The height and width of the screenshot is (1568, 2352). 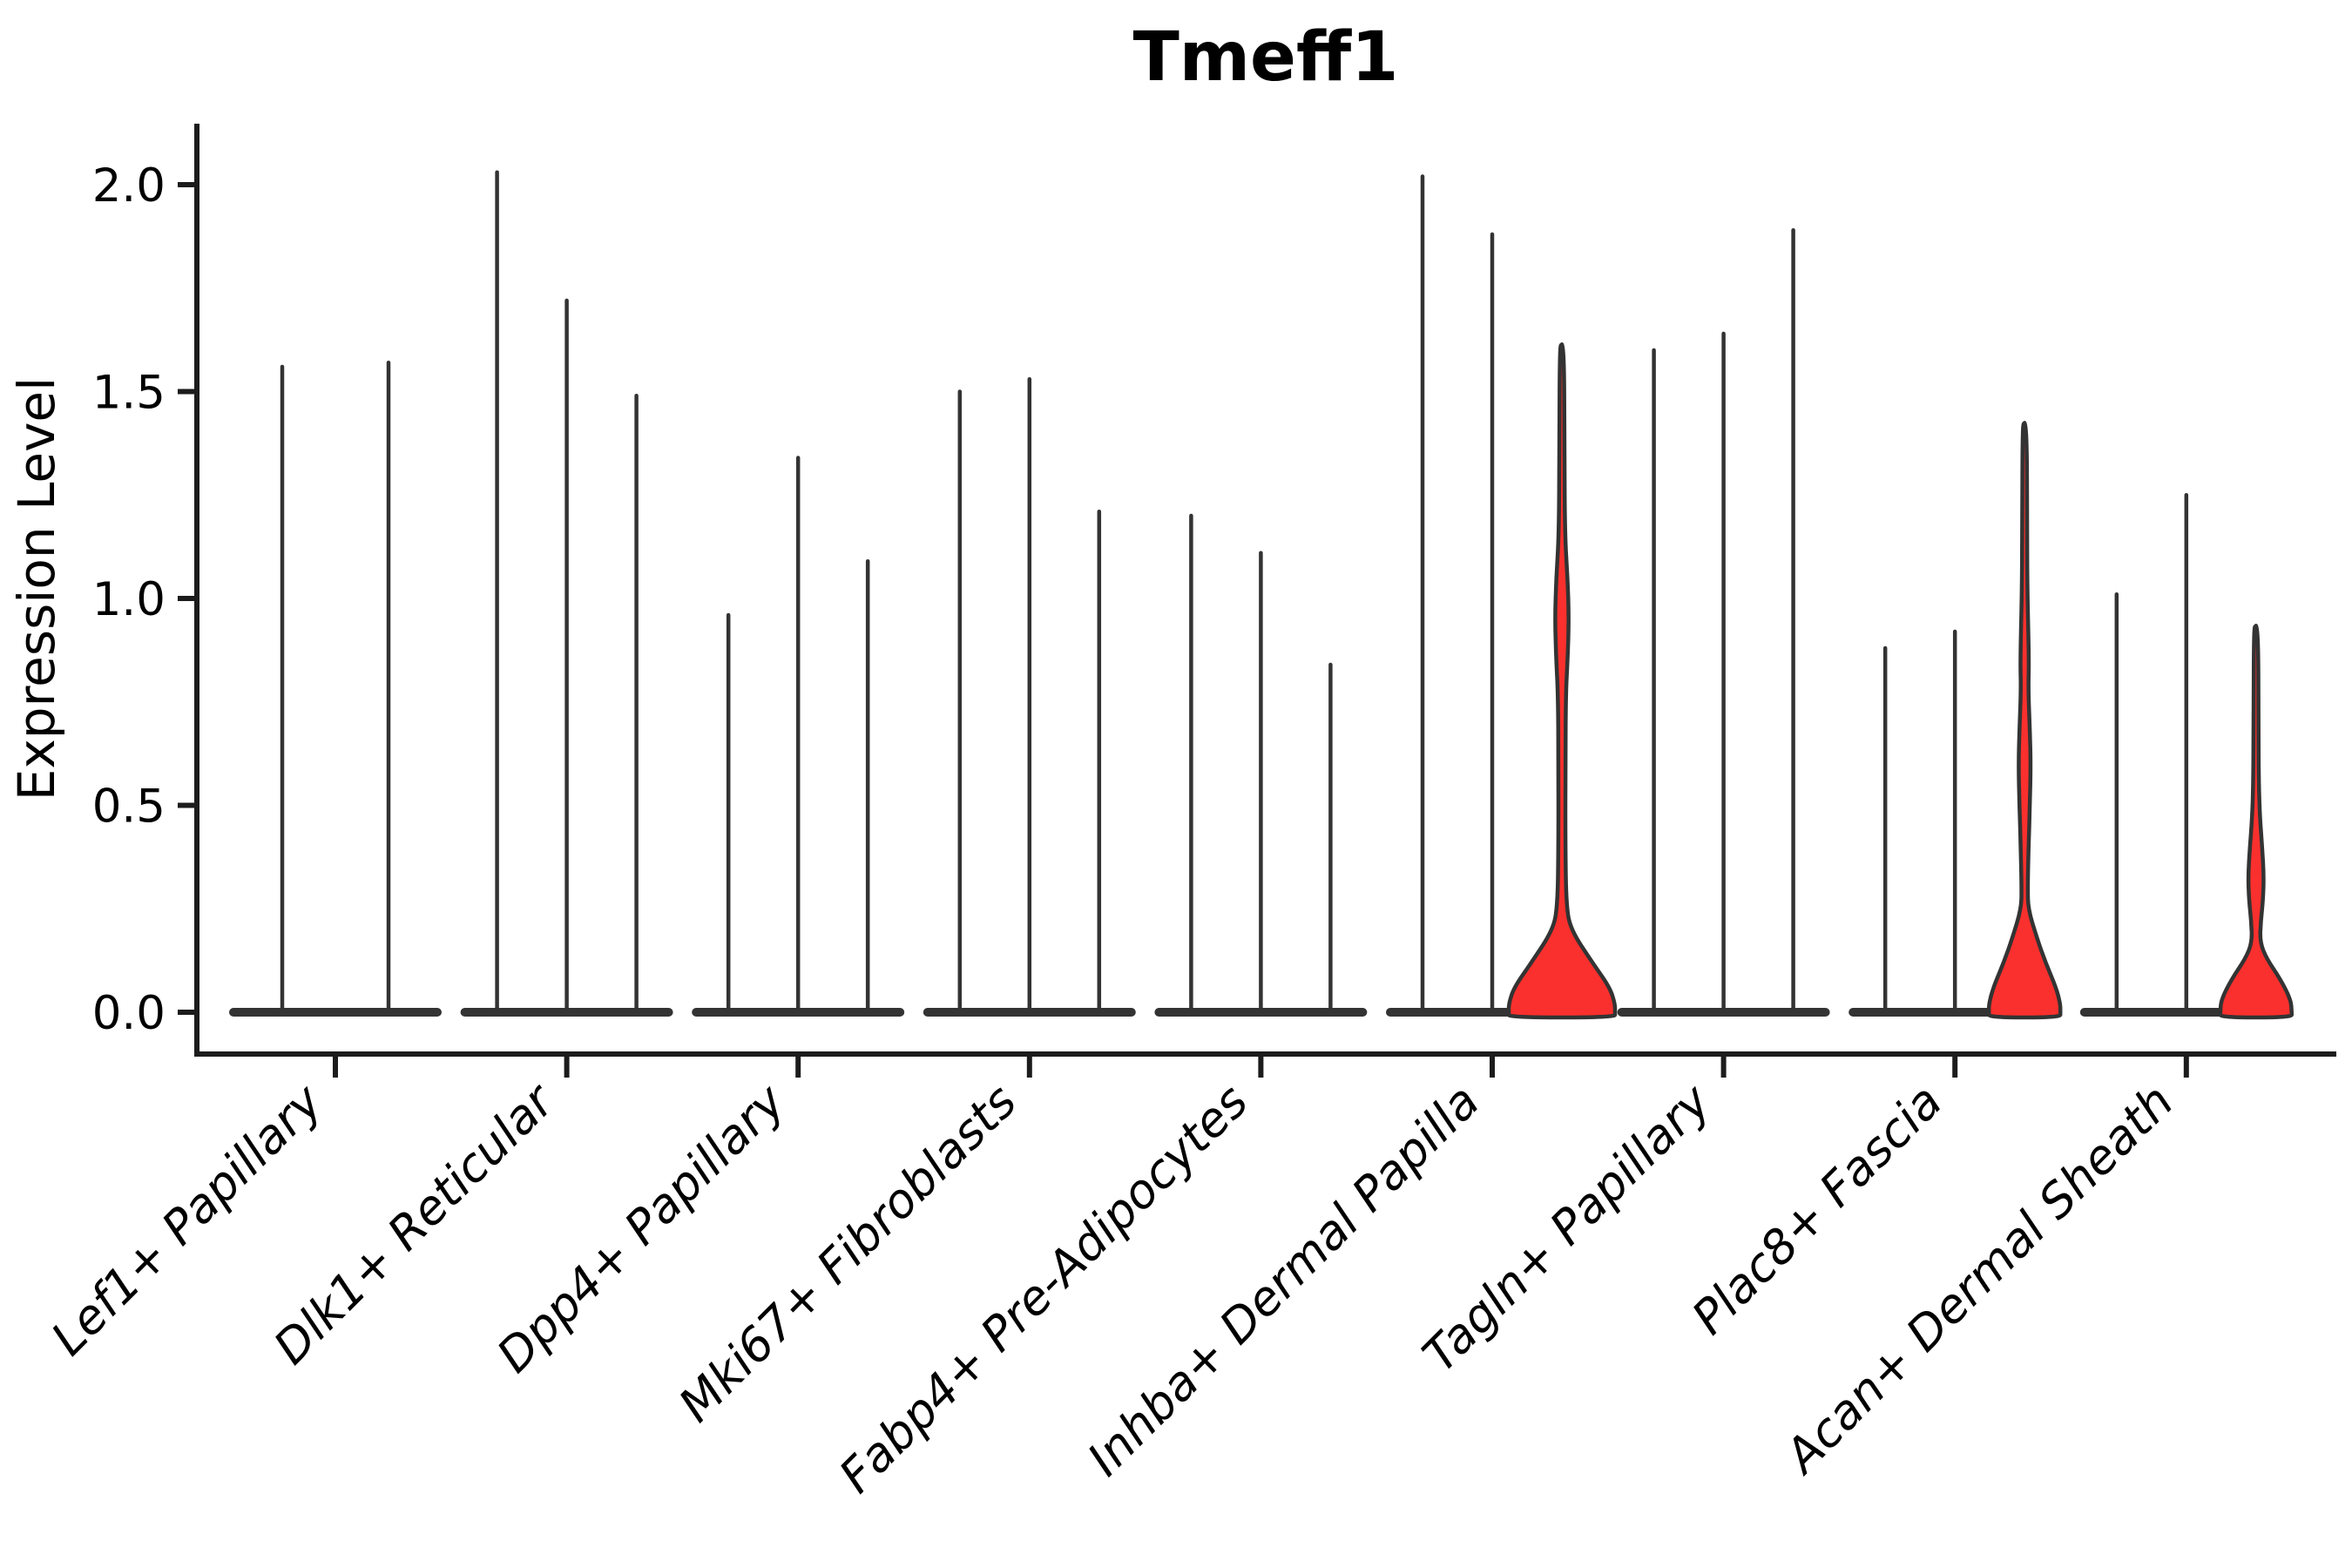 What do you see at coordinates (1816, 1209) in the screenshot?
I see `x-tick-label: Plac8+ Fascia` at bounding box center [1816, 1209].